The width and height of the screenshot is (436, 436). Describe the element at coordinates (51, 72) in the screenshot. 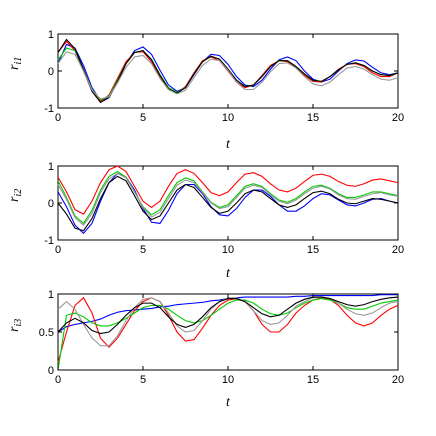

I see `ytick-label-1-2: 0` at that location.